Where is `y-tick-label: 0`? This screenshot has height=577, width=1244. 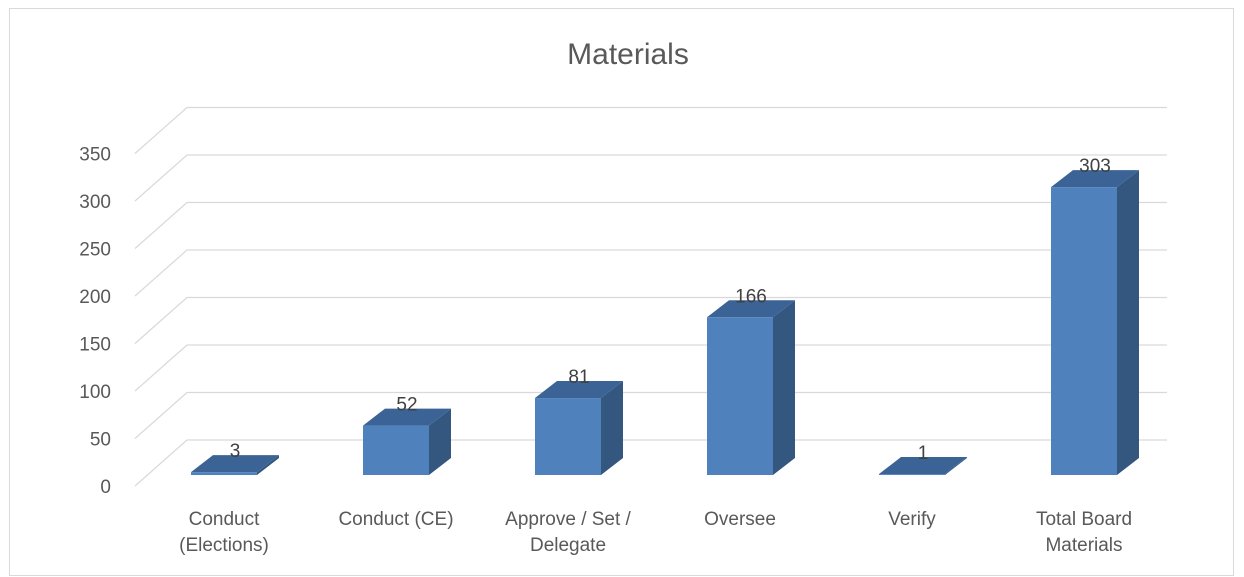 y-tick-label: 0 is located at coordinates (105, 487).